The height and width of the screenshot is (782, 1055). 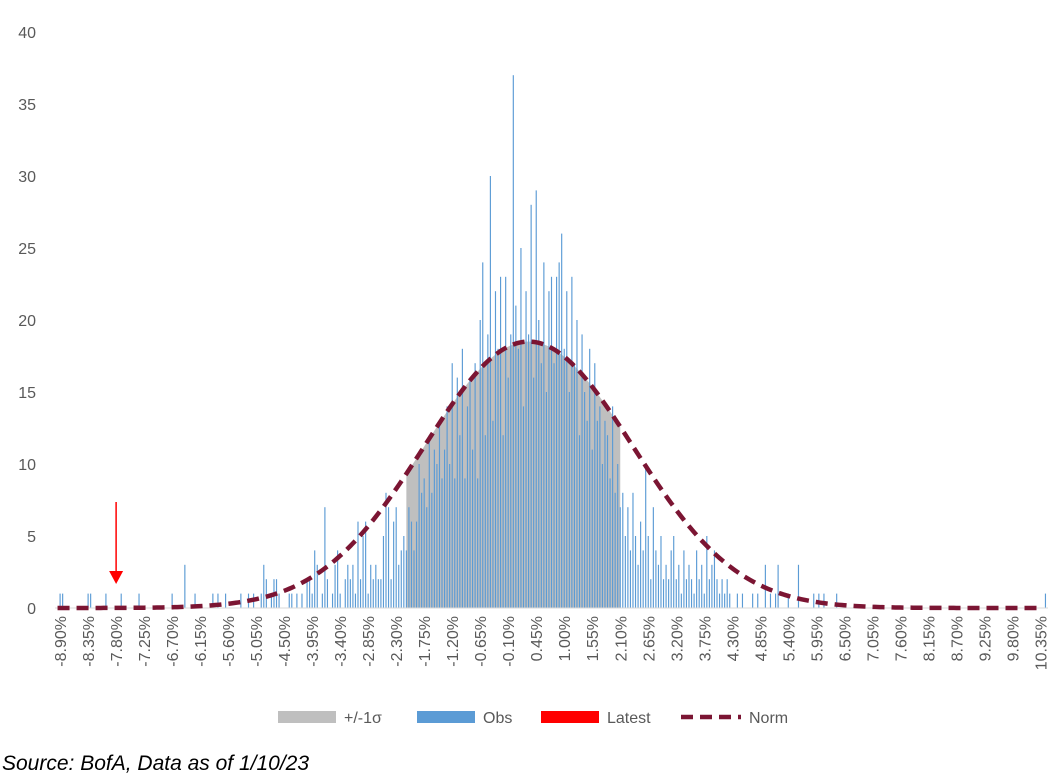 What do you see at coordinates (257, 641) in the screenshot?
I see `x-tick-label: -5.05%` at bounding box center [257, 641].